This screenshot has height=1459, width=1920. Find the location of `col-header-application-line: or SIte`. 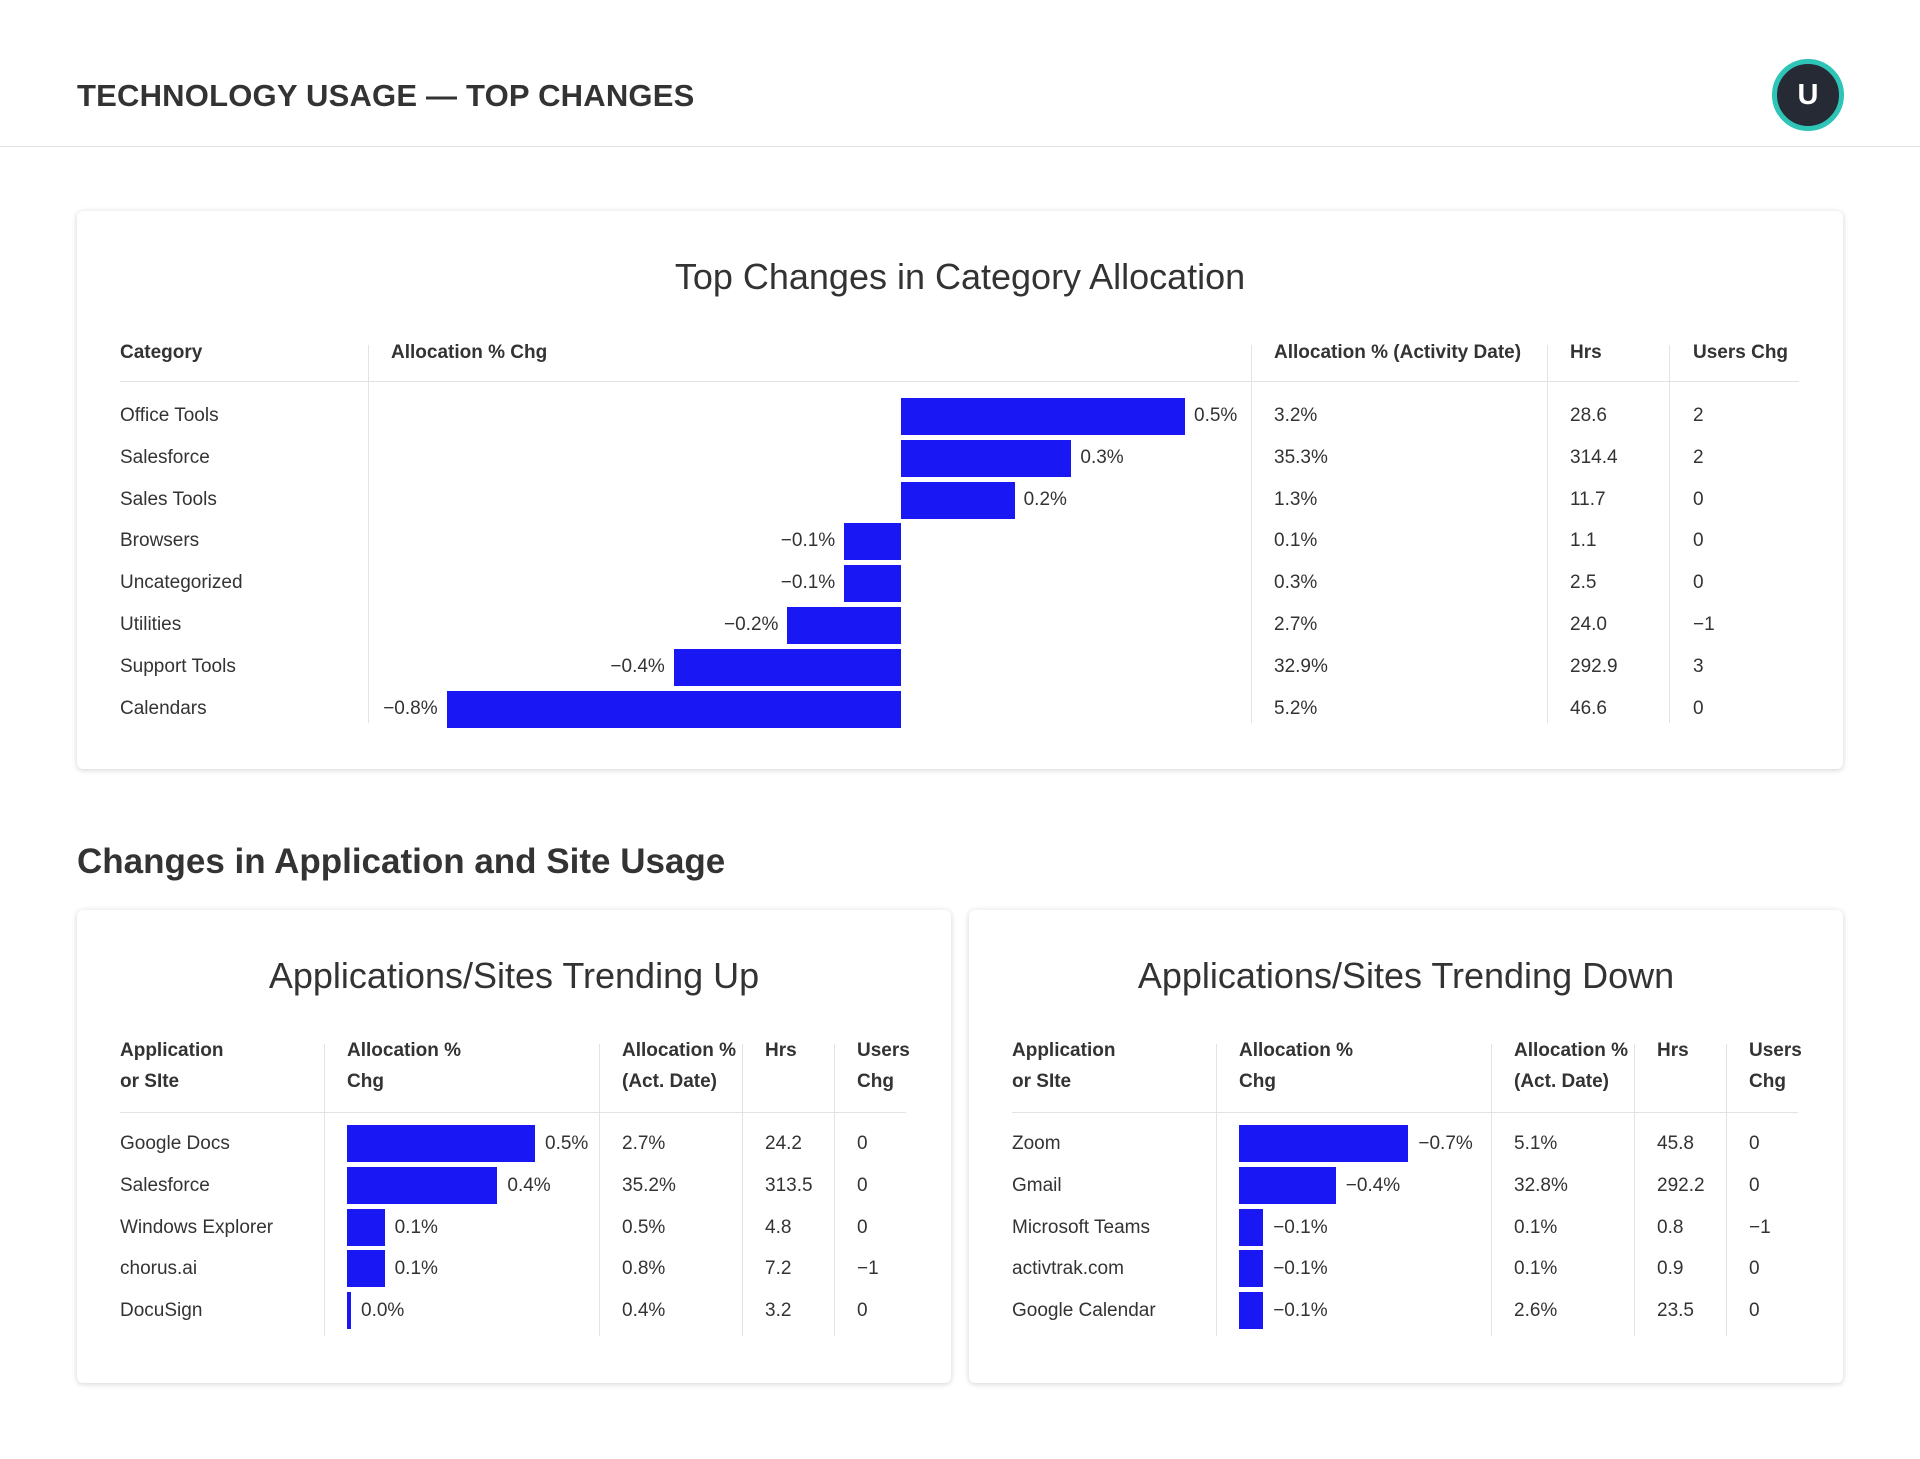

col-header-application-line: or SIte is located at coordinates (1042, 1081).